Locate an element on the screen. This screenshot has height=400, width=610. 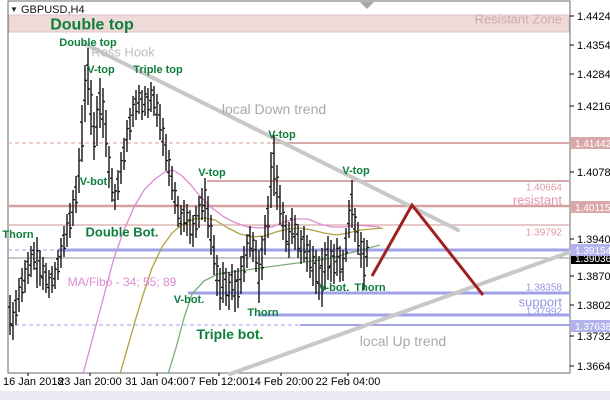
x-axis-label: 23 Jan 20:00 is located at coordinates (90, 382).